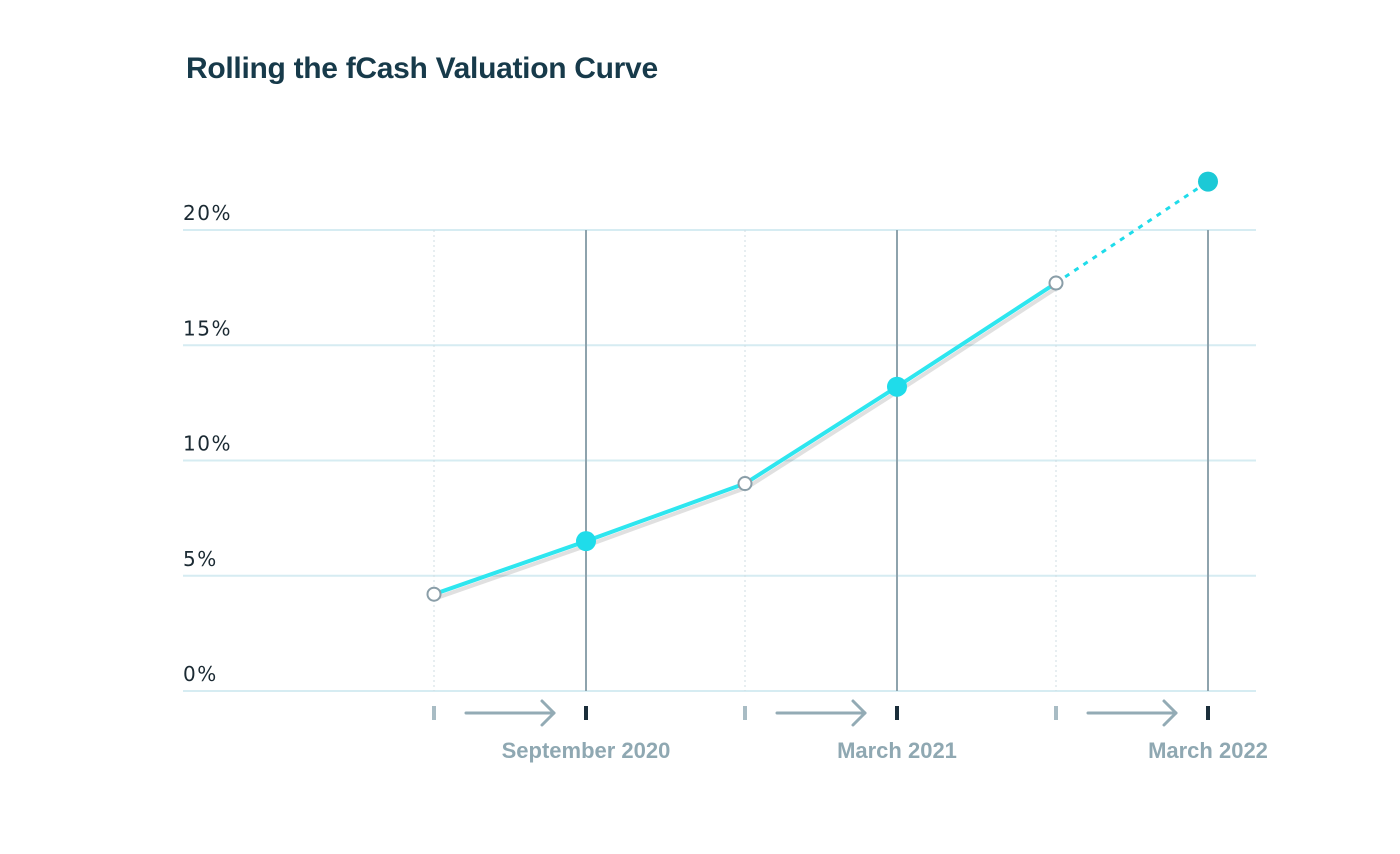 This screenshot has width=1400, height=854. I want to click on y-tick-label: 20%, so click(207, 213).